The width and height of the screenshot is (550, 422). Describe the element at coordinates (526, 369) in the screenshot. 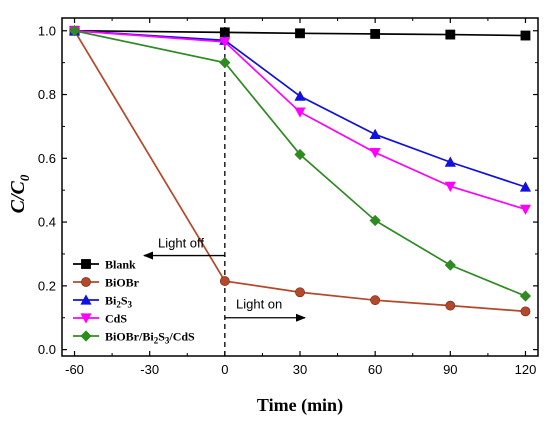

I see `x-tick-label: 120` at that location.